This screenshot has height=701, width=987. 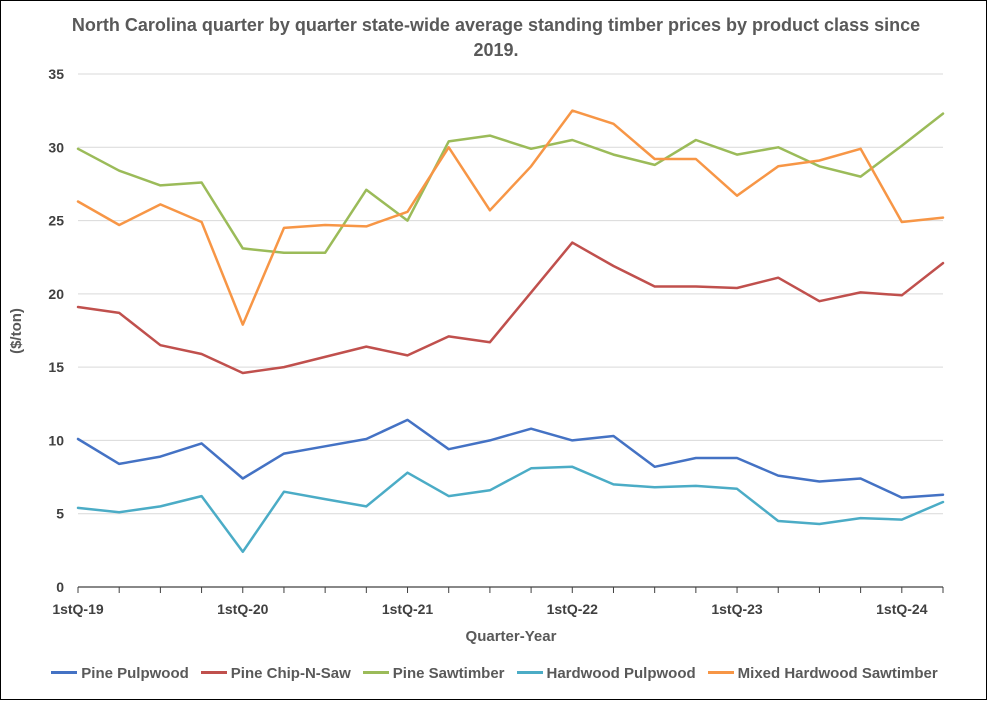 I want to click on legend-item-pine-chip-n-saw: Pine Chip-N-Saw, so click(x=275, y=673).